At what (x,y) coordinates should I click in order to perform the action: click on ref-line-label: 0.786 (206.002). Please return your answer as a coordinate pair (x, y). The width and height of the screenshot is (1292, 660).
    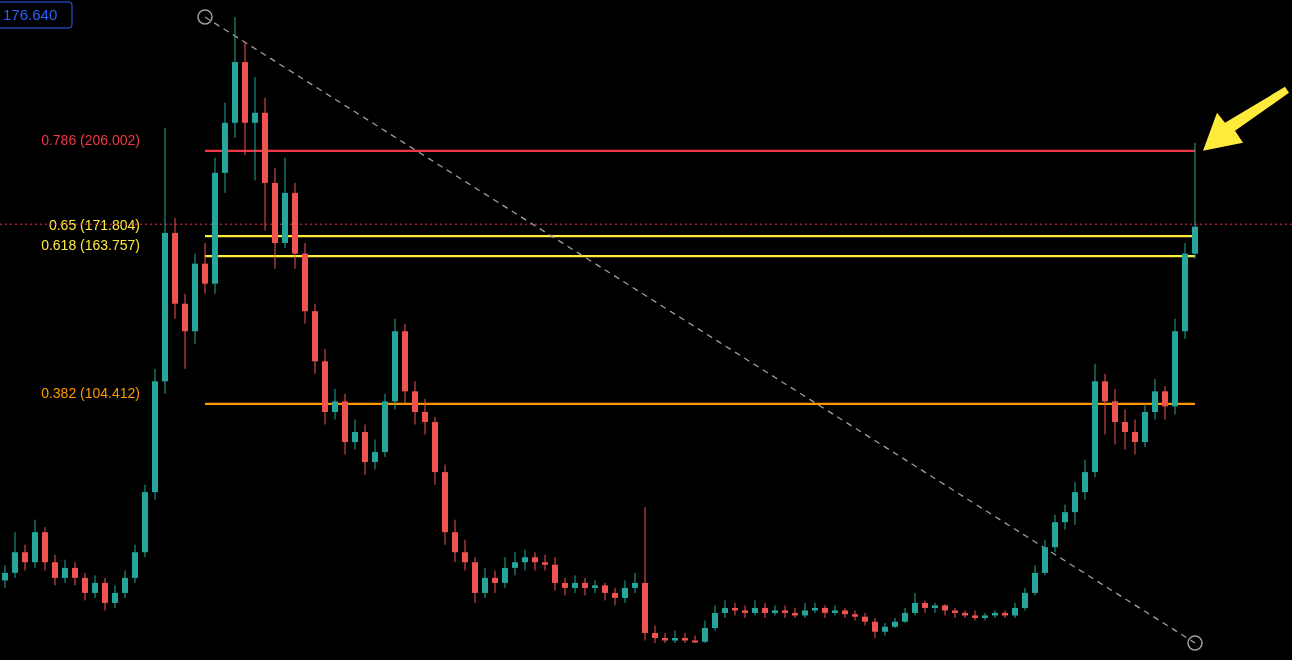
    Looking at the image, I should click on (90, 139).